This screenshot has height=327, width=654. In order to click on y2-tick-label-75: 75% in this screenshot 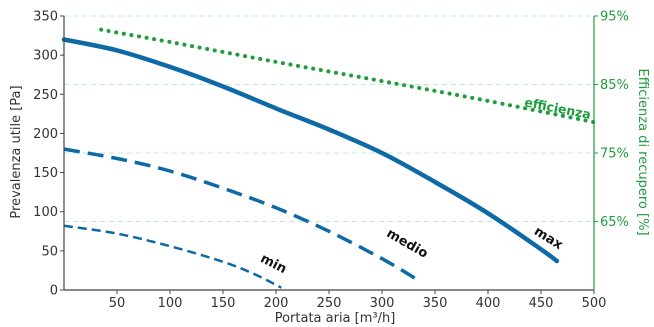, I will do `click(614, 154)`.